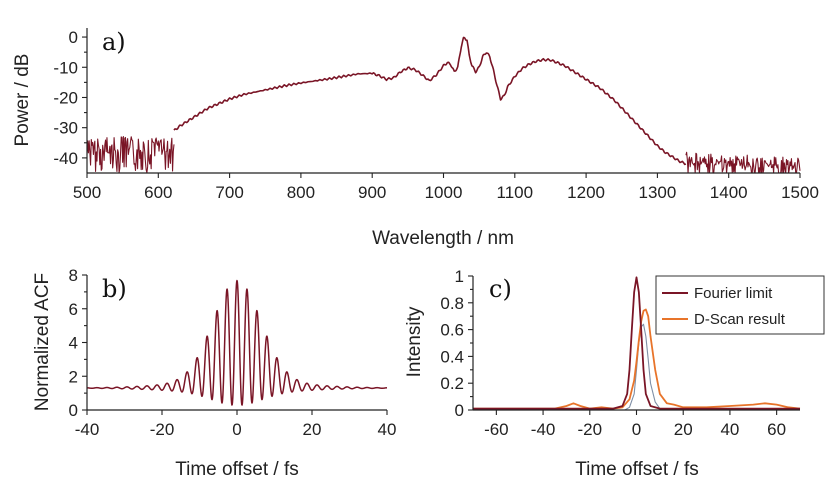 The width and height of the screenshot is (837, 487). What do you see at coordinates (73, 309) in the screenshot?
I see `y-tick-label: 6` at bounding box center [73, 309].